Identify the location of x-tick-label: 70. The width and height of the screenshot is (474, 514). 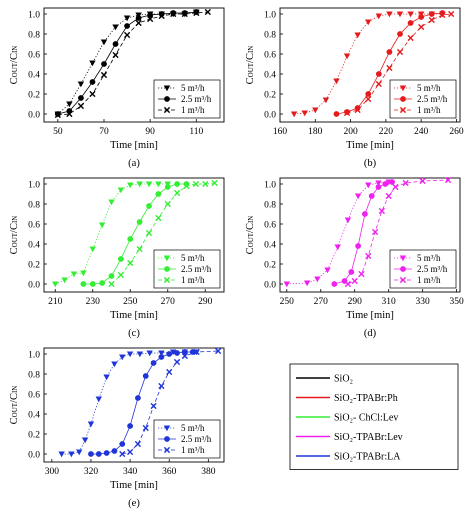
(104, 132).